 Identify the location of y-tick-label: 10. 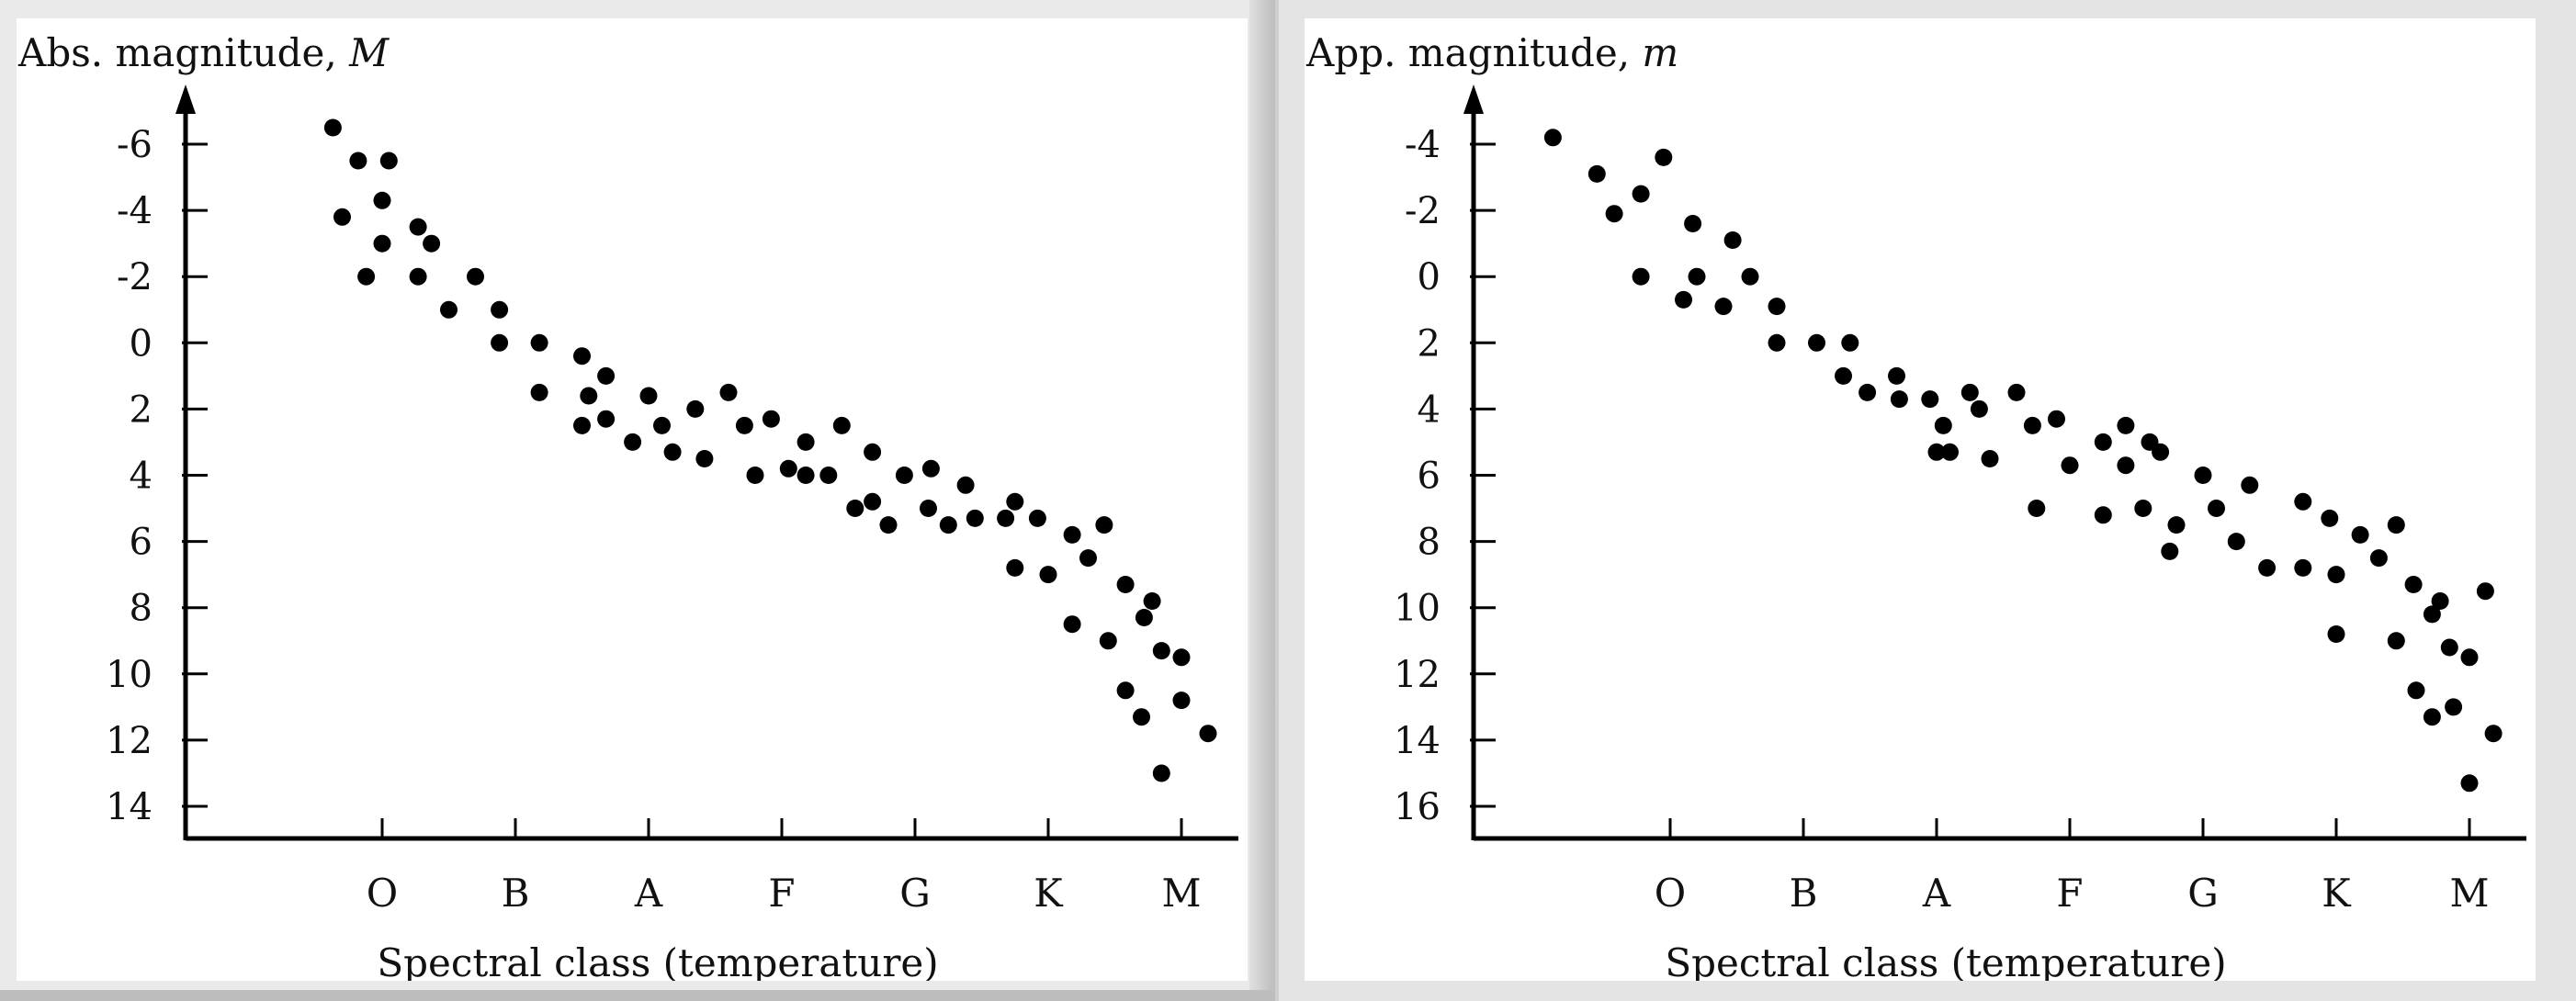
(1417, 609).